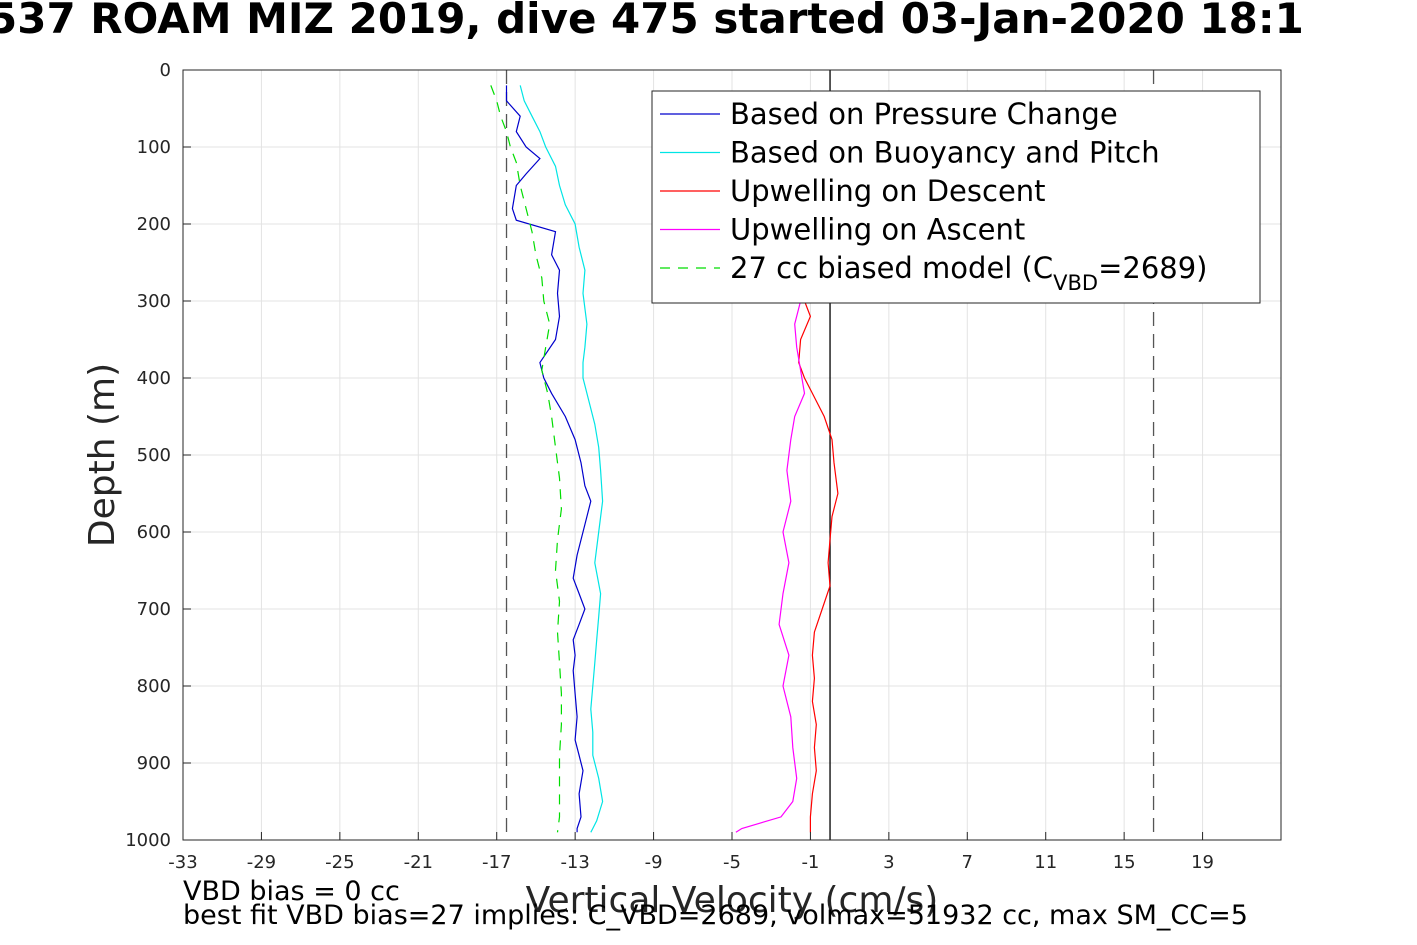 The height and width of the screenshot is (945, 1417). I want to click on x-tick-label: -9, so click(654, 862).